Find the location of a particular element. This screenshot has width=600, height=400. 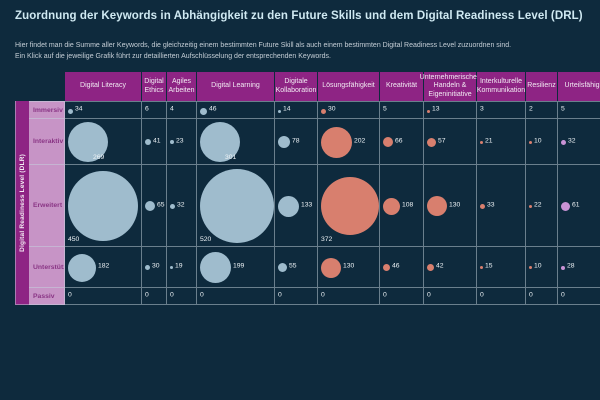

cell-value: 14 is located at coordinates (287, 109).